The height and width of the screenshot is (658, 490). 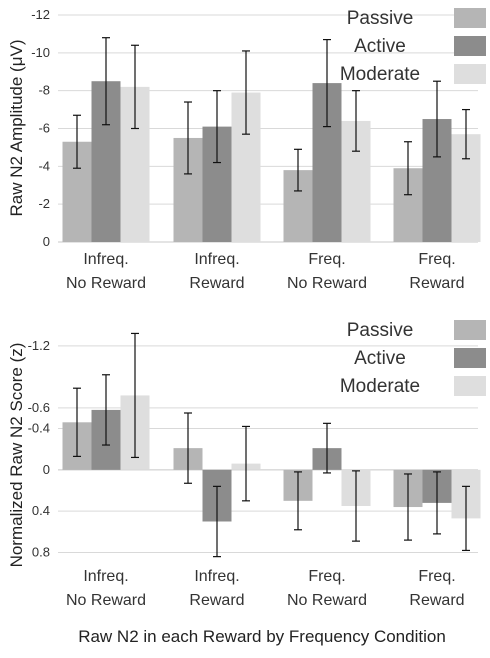 I want to click on y-tick-label: -2, so click(x=44, y=203).